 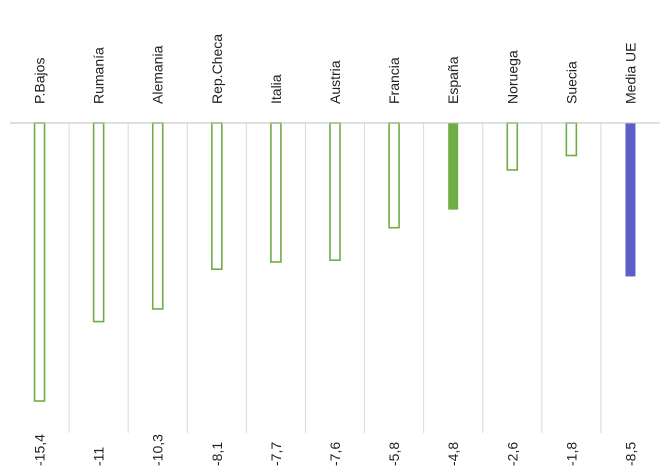 I want to click on bar-austria, so click(x=335, y=191).